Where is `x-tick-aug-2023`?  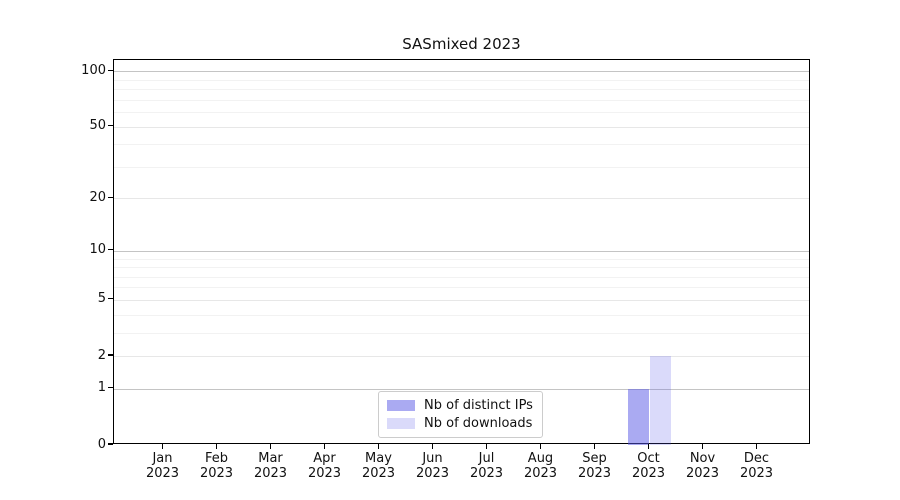 x-tick-aug-2023 is located at coordinates (540, 446).